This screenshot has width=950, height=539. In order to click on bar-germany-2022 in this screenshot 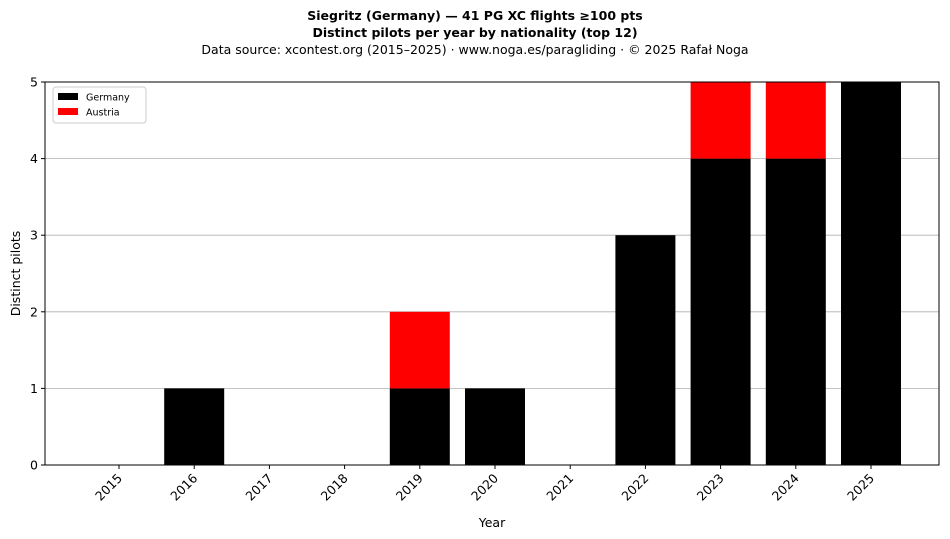, I will do `click(645, 350)`.